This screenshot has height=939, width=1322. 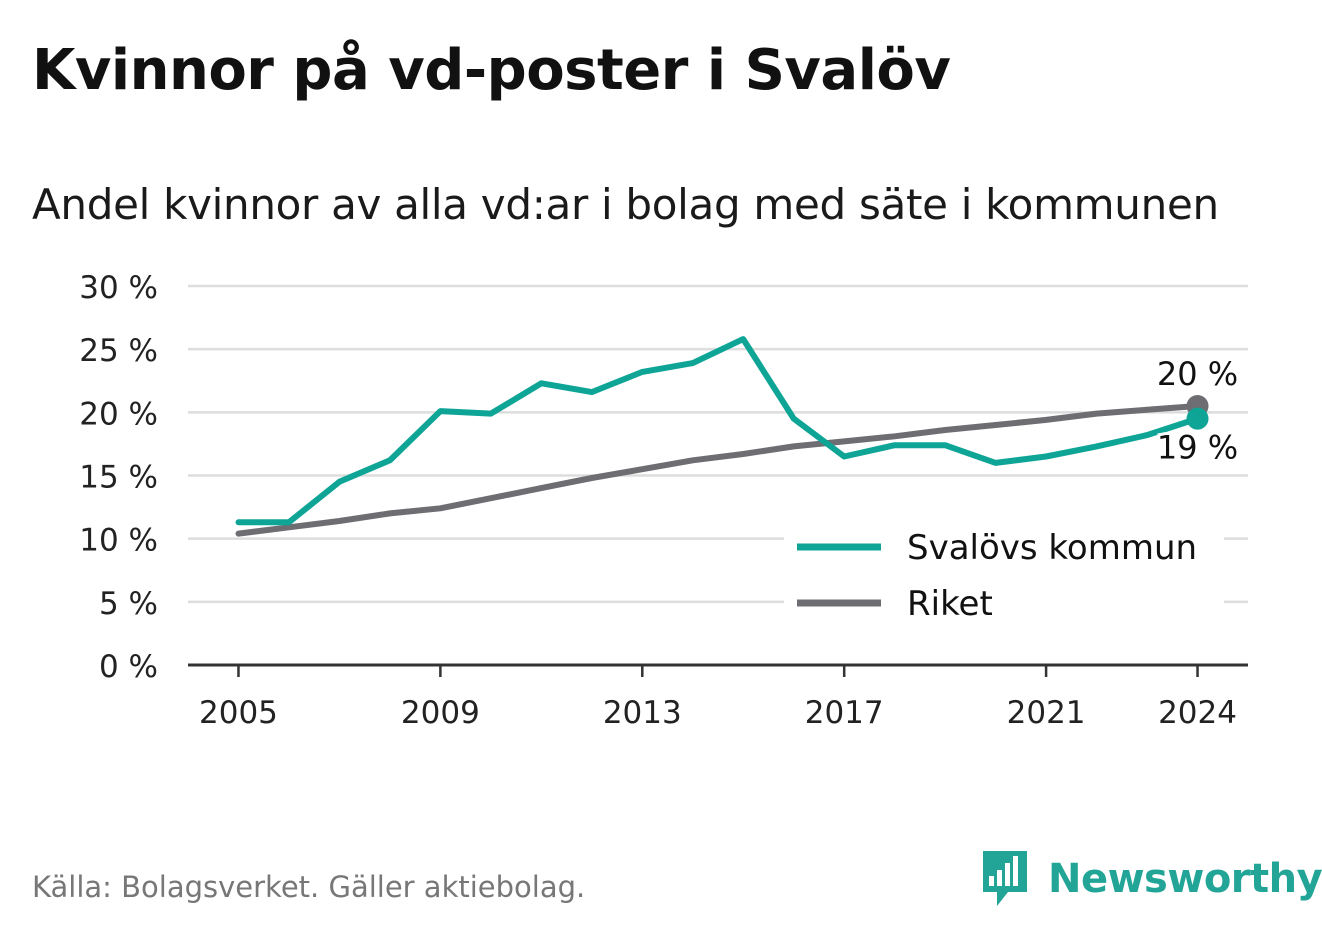 What do you see at coordinates (118, 414) in the screenshot?
I see `y-tick-label: 20 %` at bounding box center [118, 414].